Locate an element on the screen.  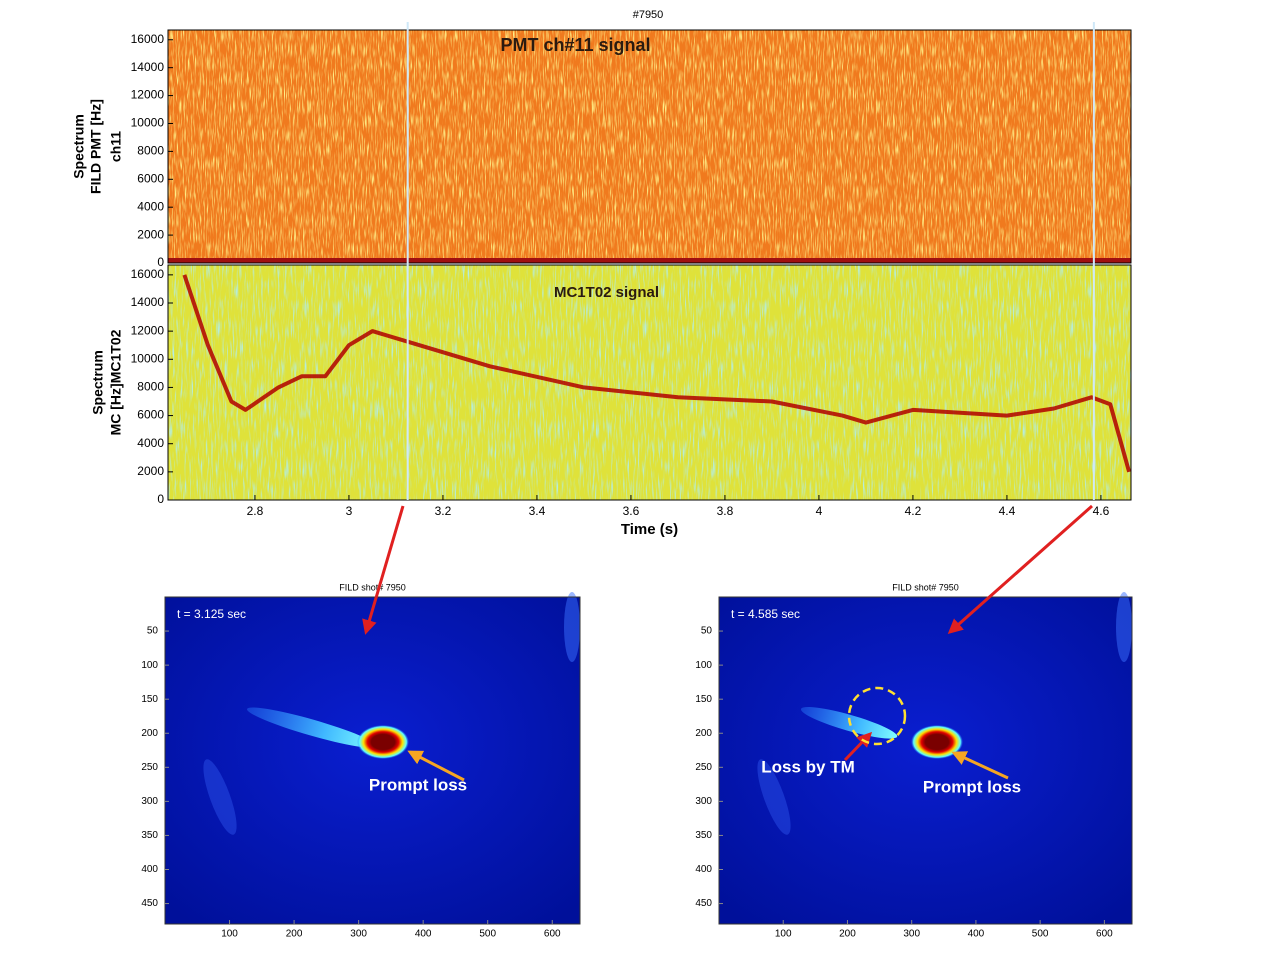
x-tick-label: 4.4 is located at coordinates (1007, 511).